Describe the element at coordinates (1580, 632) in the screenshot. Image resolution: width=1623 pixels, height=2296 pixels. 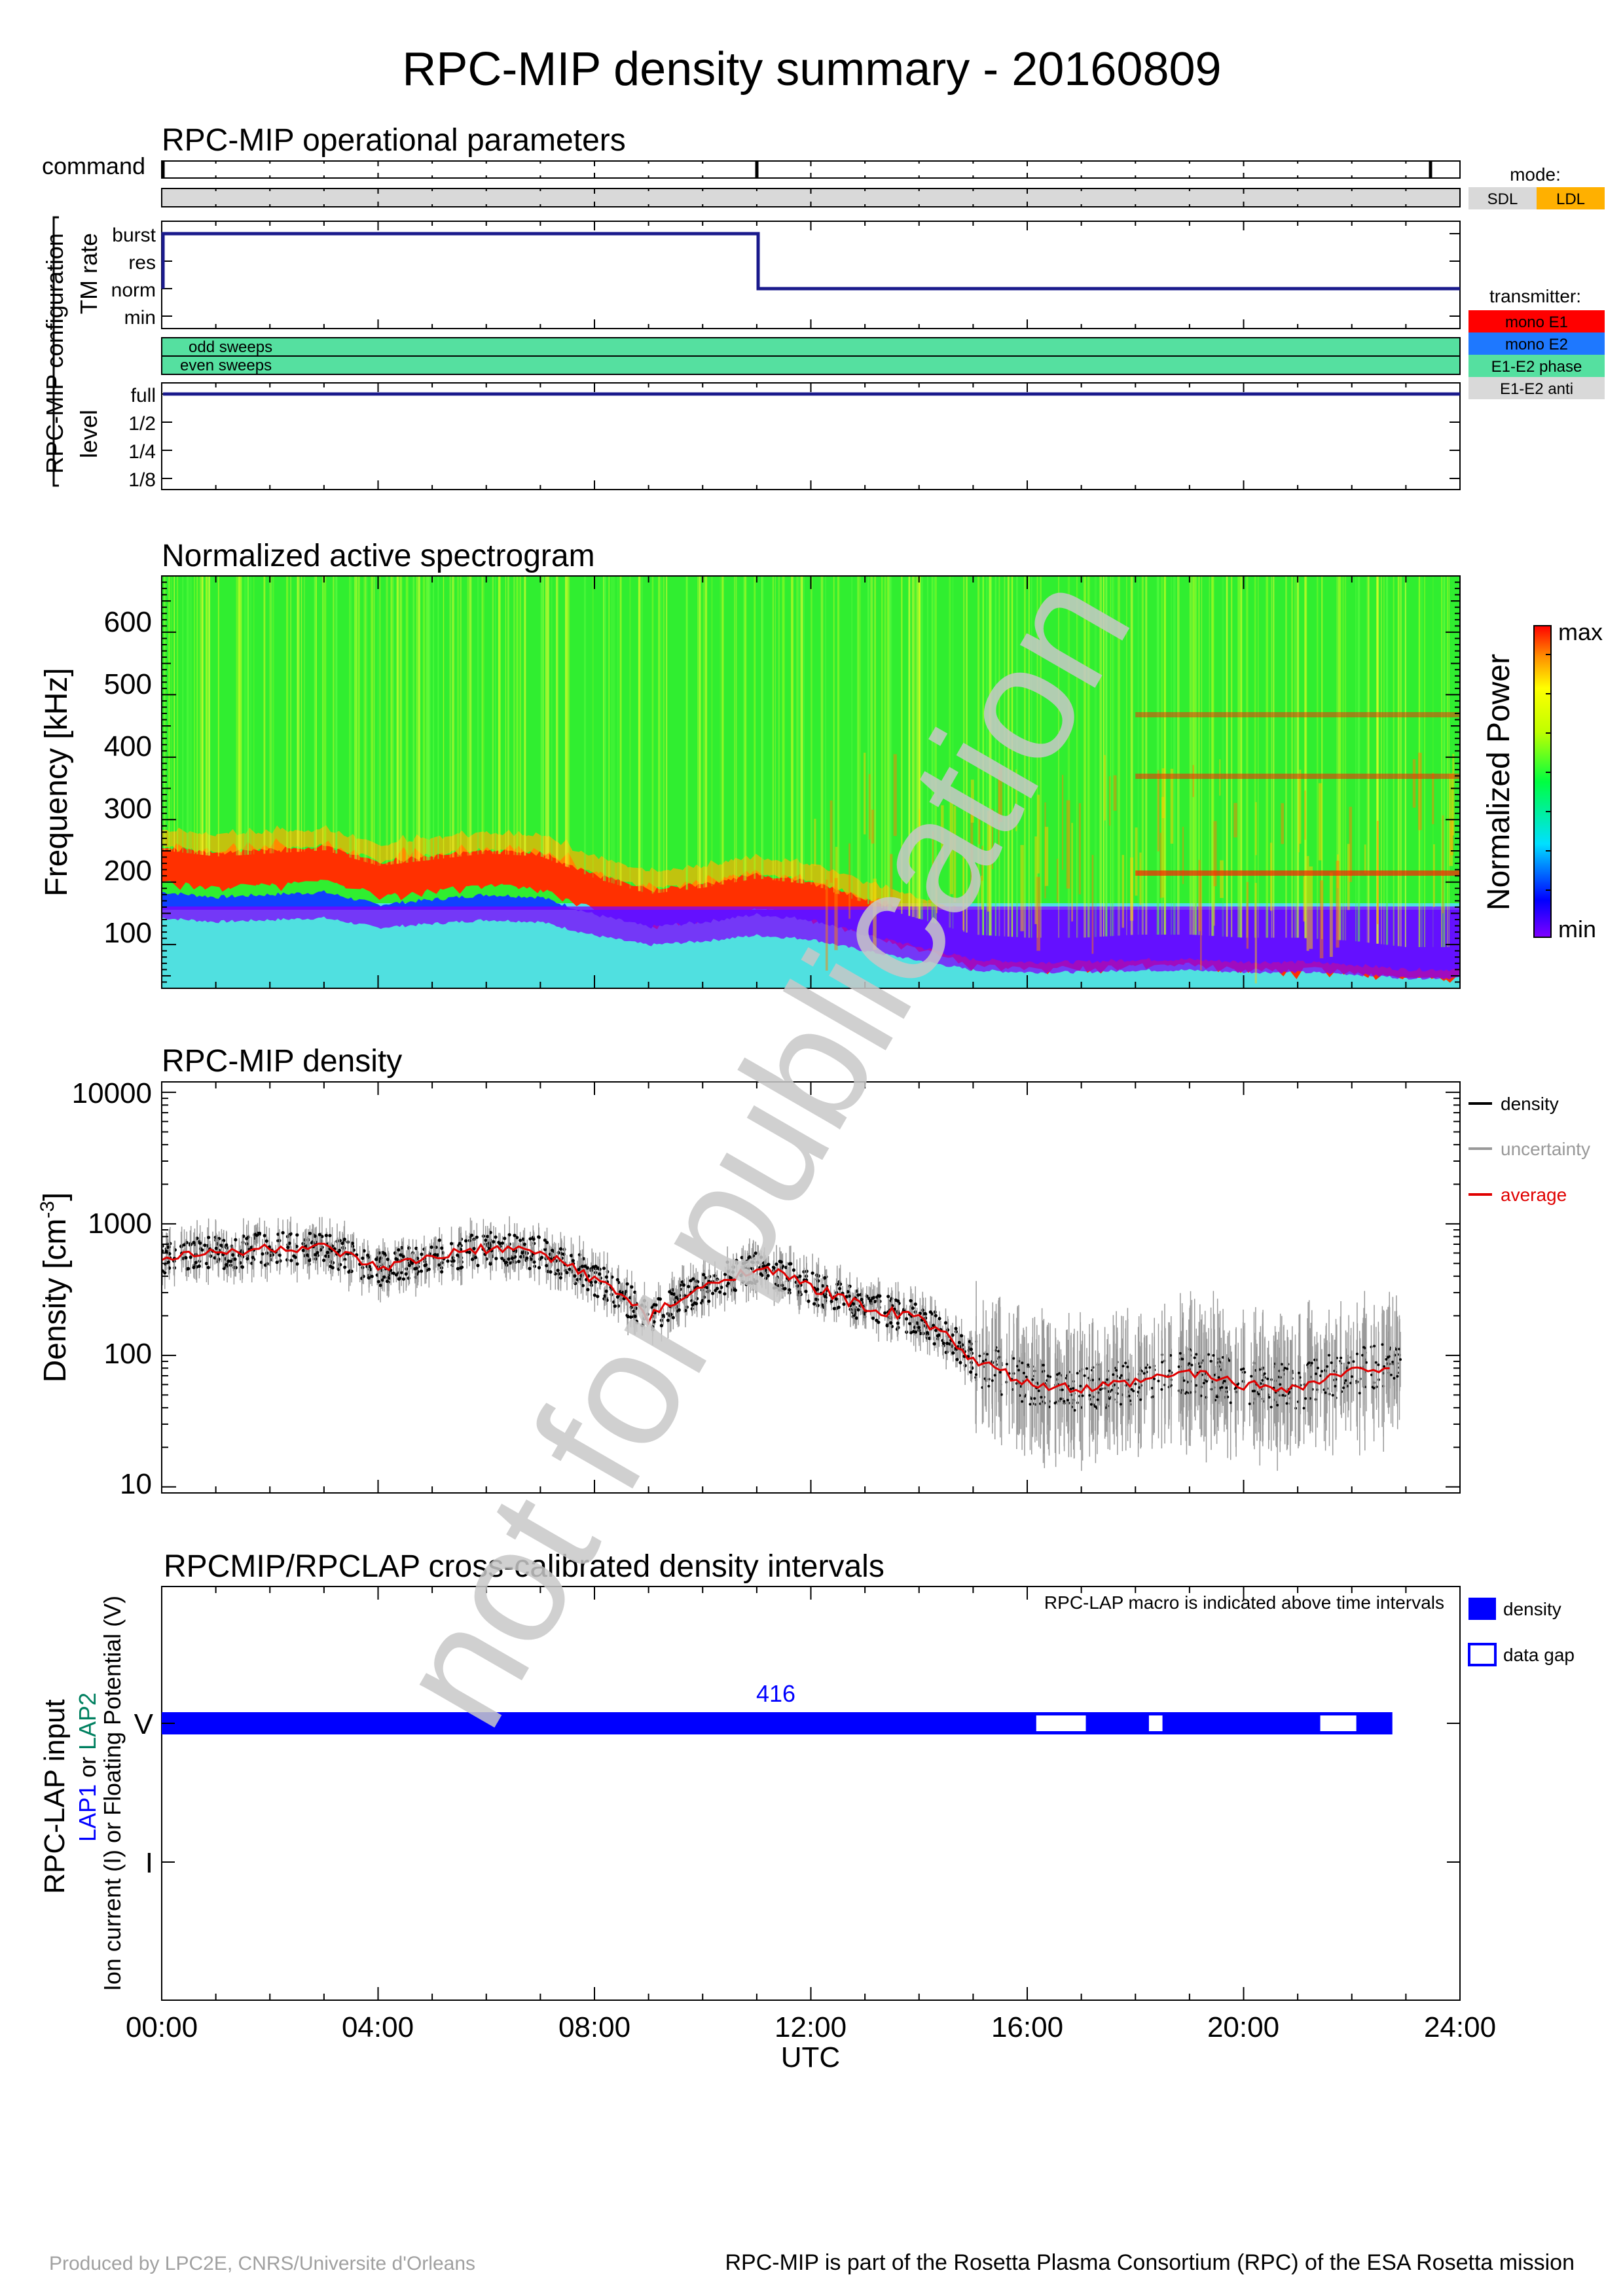
I see `colorbar-max-label: max` at that location.